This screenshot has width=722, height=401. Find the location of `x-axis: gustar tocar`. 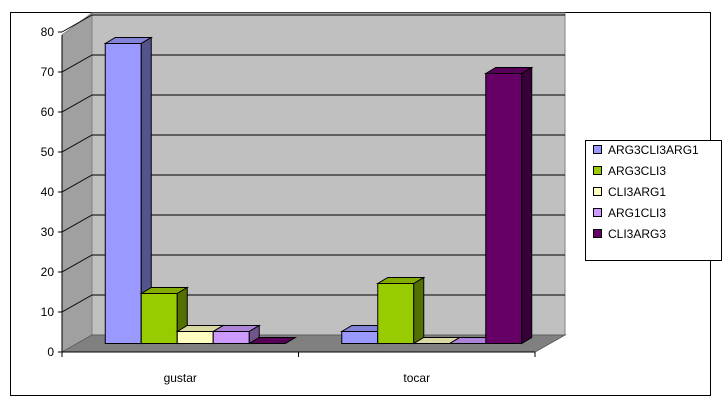

x-axis: gustar tocar is located at coordinates (298, 368).